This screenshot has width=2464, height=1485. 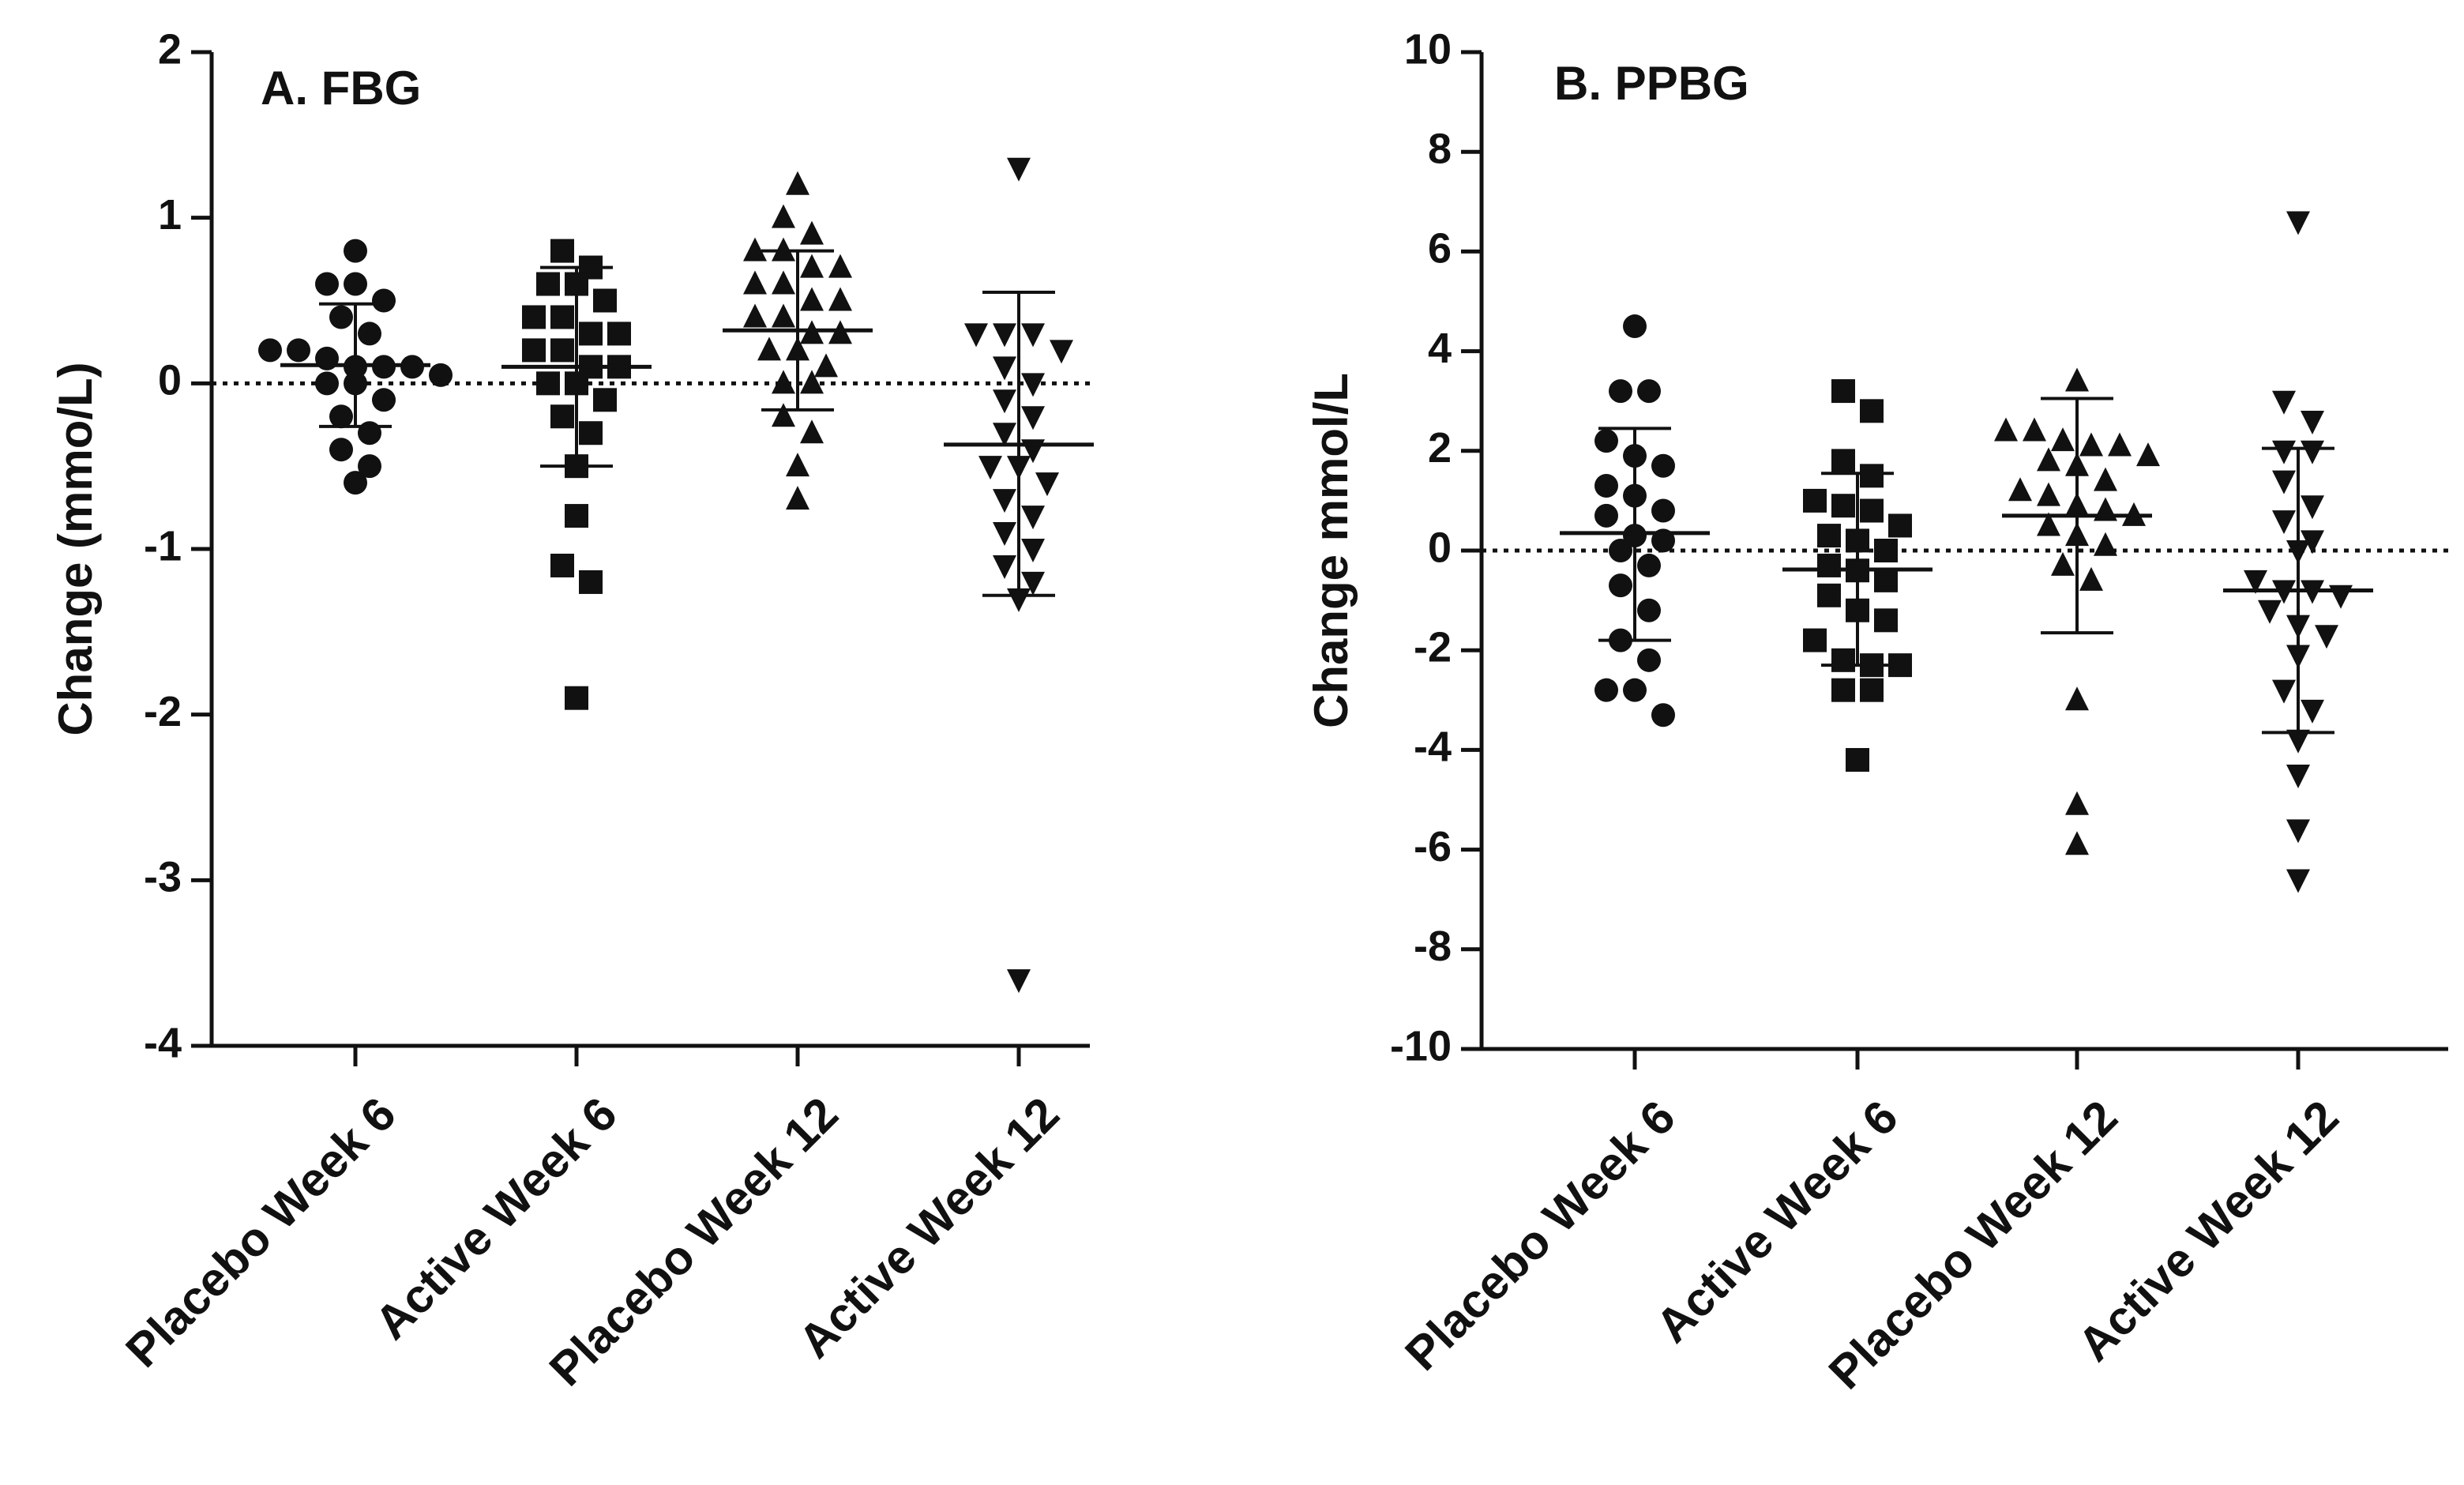 I want to click on y-tick-label: -10, so click(x=1421, y=1046).